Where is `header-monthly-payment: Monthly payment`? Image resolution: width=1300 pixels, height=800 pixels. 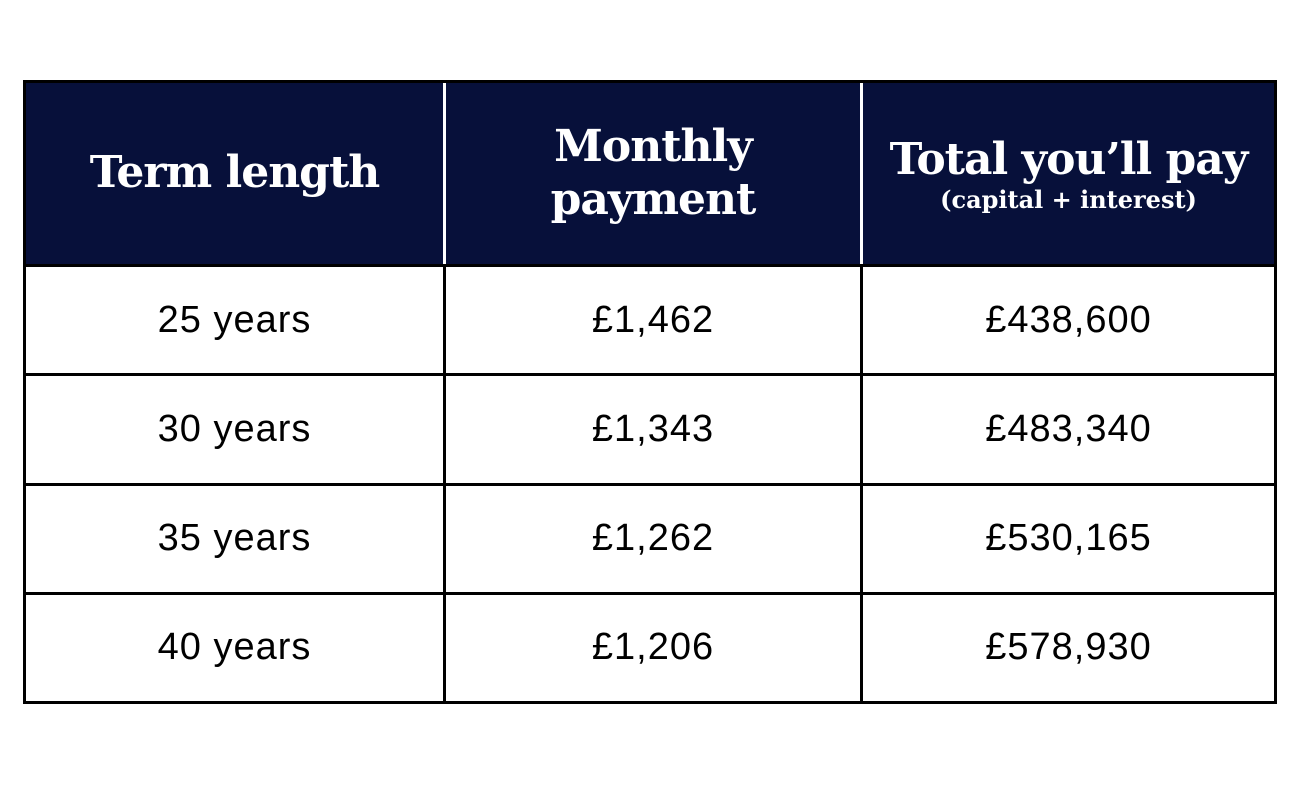 header-monthly-payment: Monthly payment is located at coordinates (651, 173).